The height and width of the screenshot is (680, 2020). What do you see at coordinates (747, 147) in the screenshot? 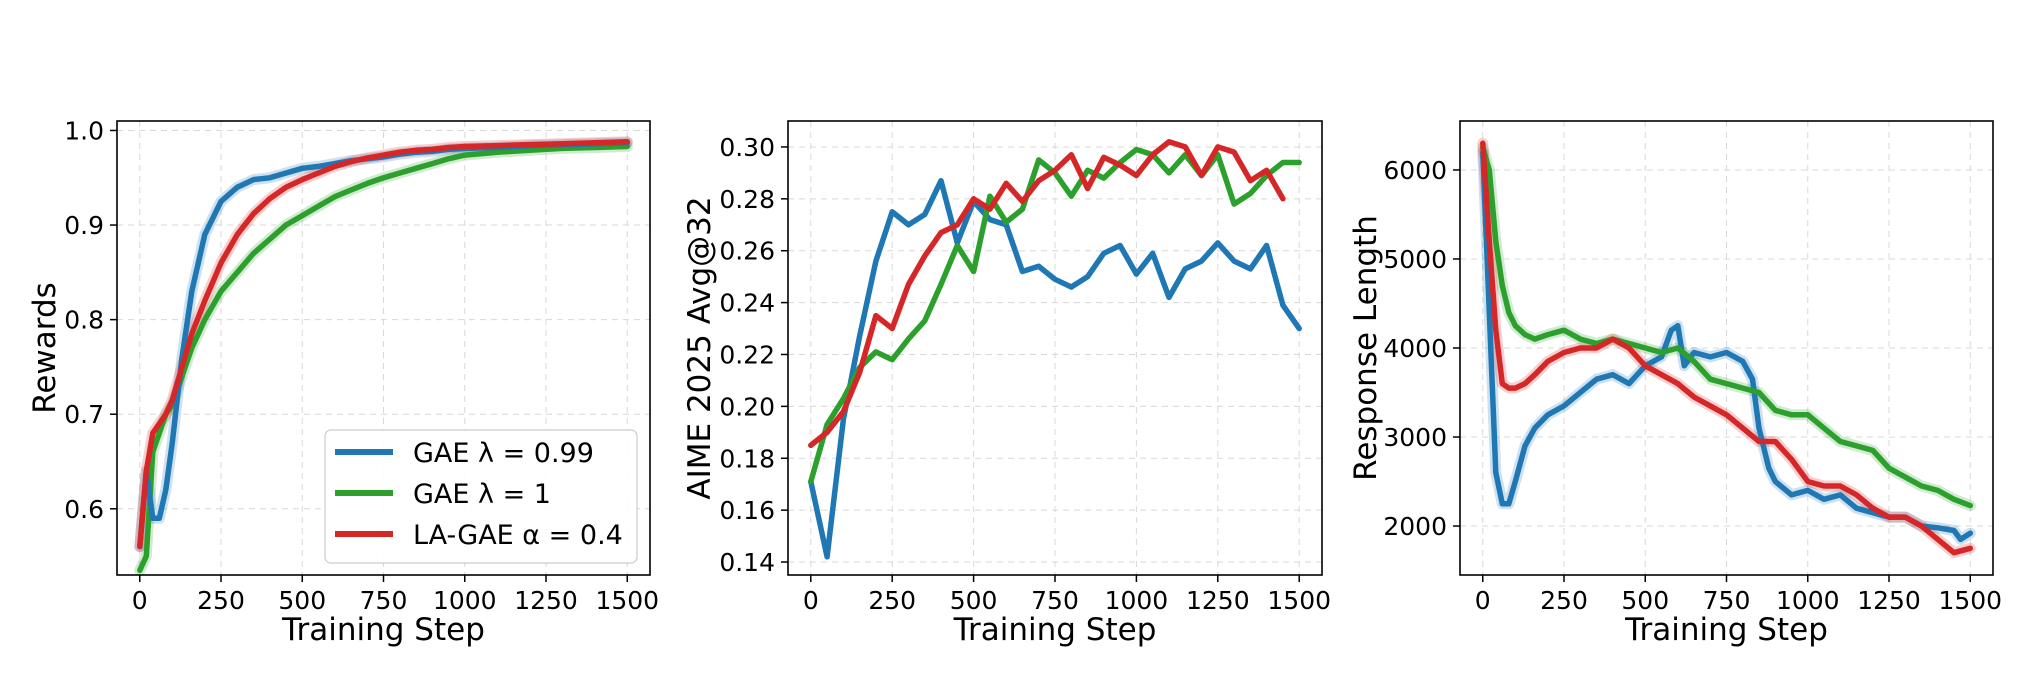
I see `y-tick-label: 0.30` at bounding box center [747, 147].